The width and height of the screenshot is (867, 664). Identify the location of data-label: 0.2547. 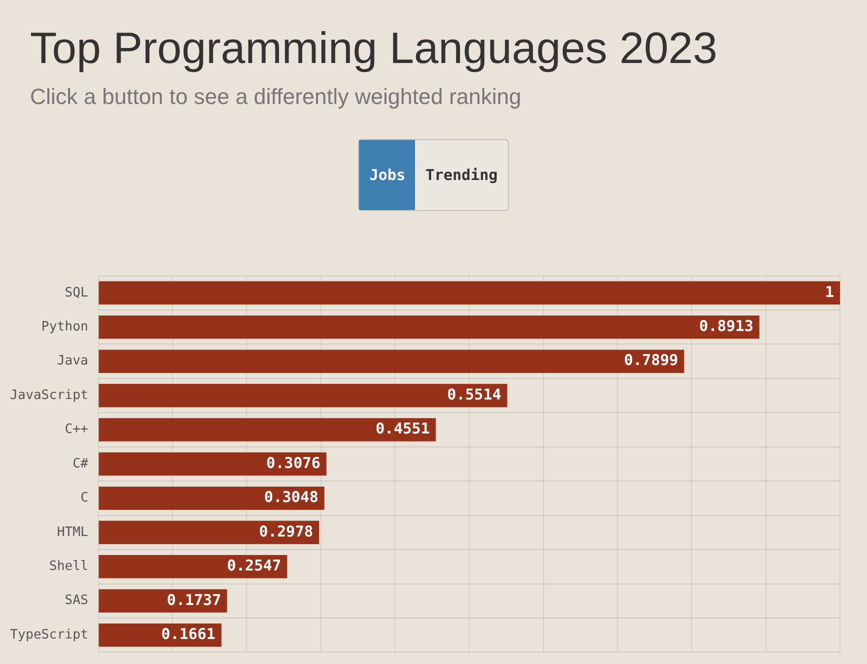
(254, 565).